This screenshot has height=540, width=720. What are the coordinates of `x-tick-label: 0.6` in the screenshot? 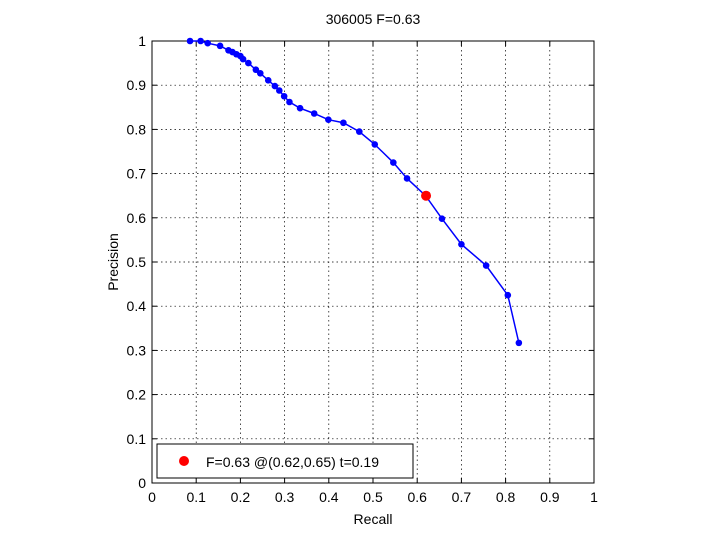 It's located at (417, 497).